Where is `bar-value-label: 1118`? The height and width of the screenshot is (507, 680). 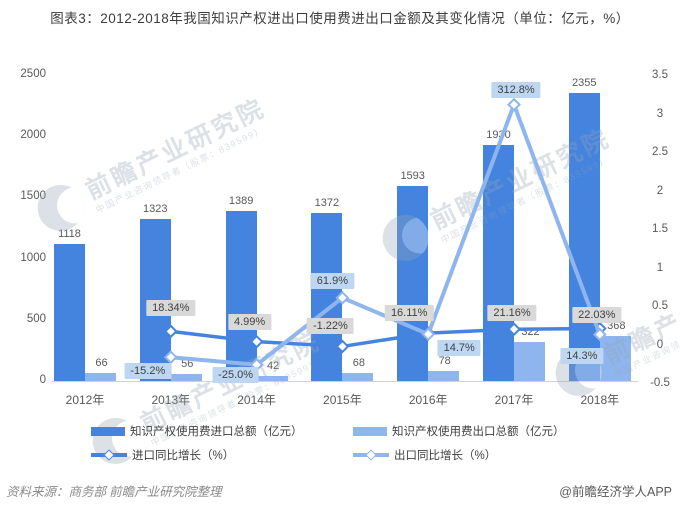
bar-value-label: 1118 is located at coordinates (69, 234).